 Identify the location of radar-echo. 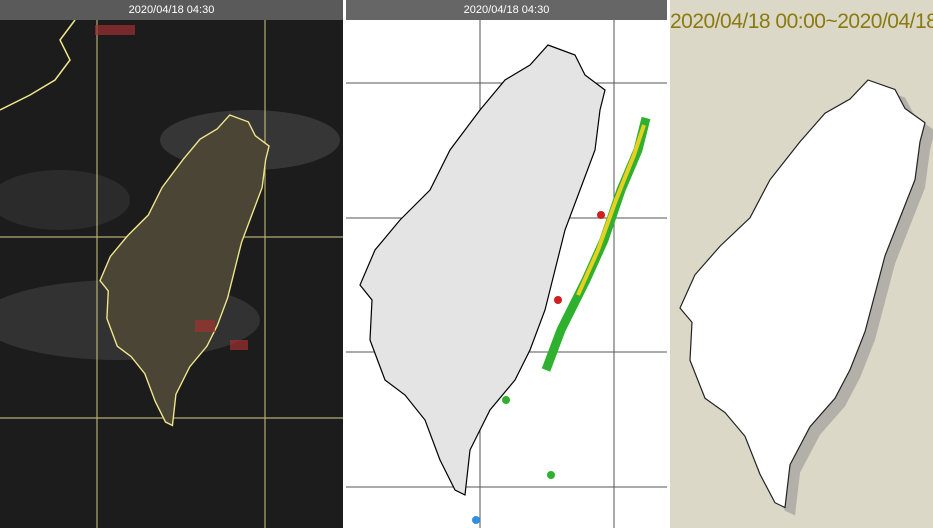
(561, 320).